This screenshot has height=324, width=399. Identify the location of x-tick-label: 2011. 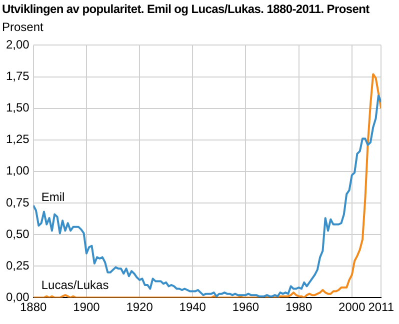
(381, 307).